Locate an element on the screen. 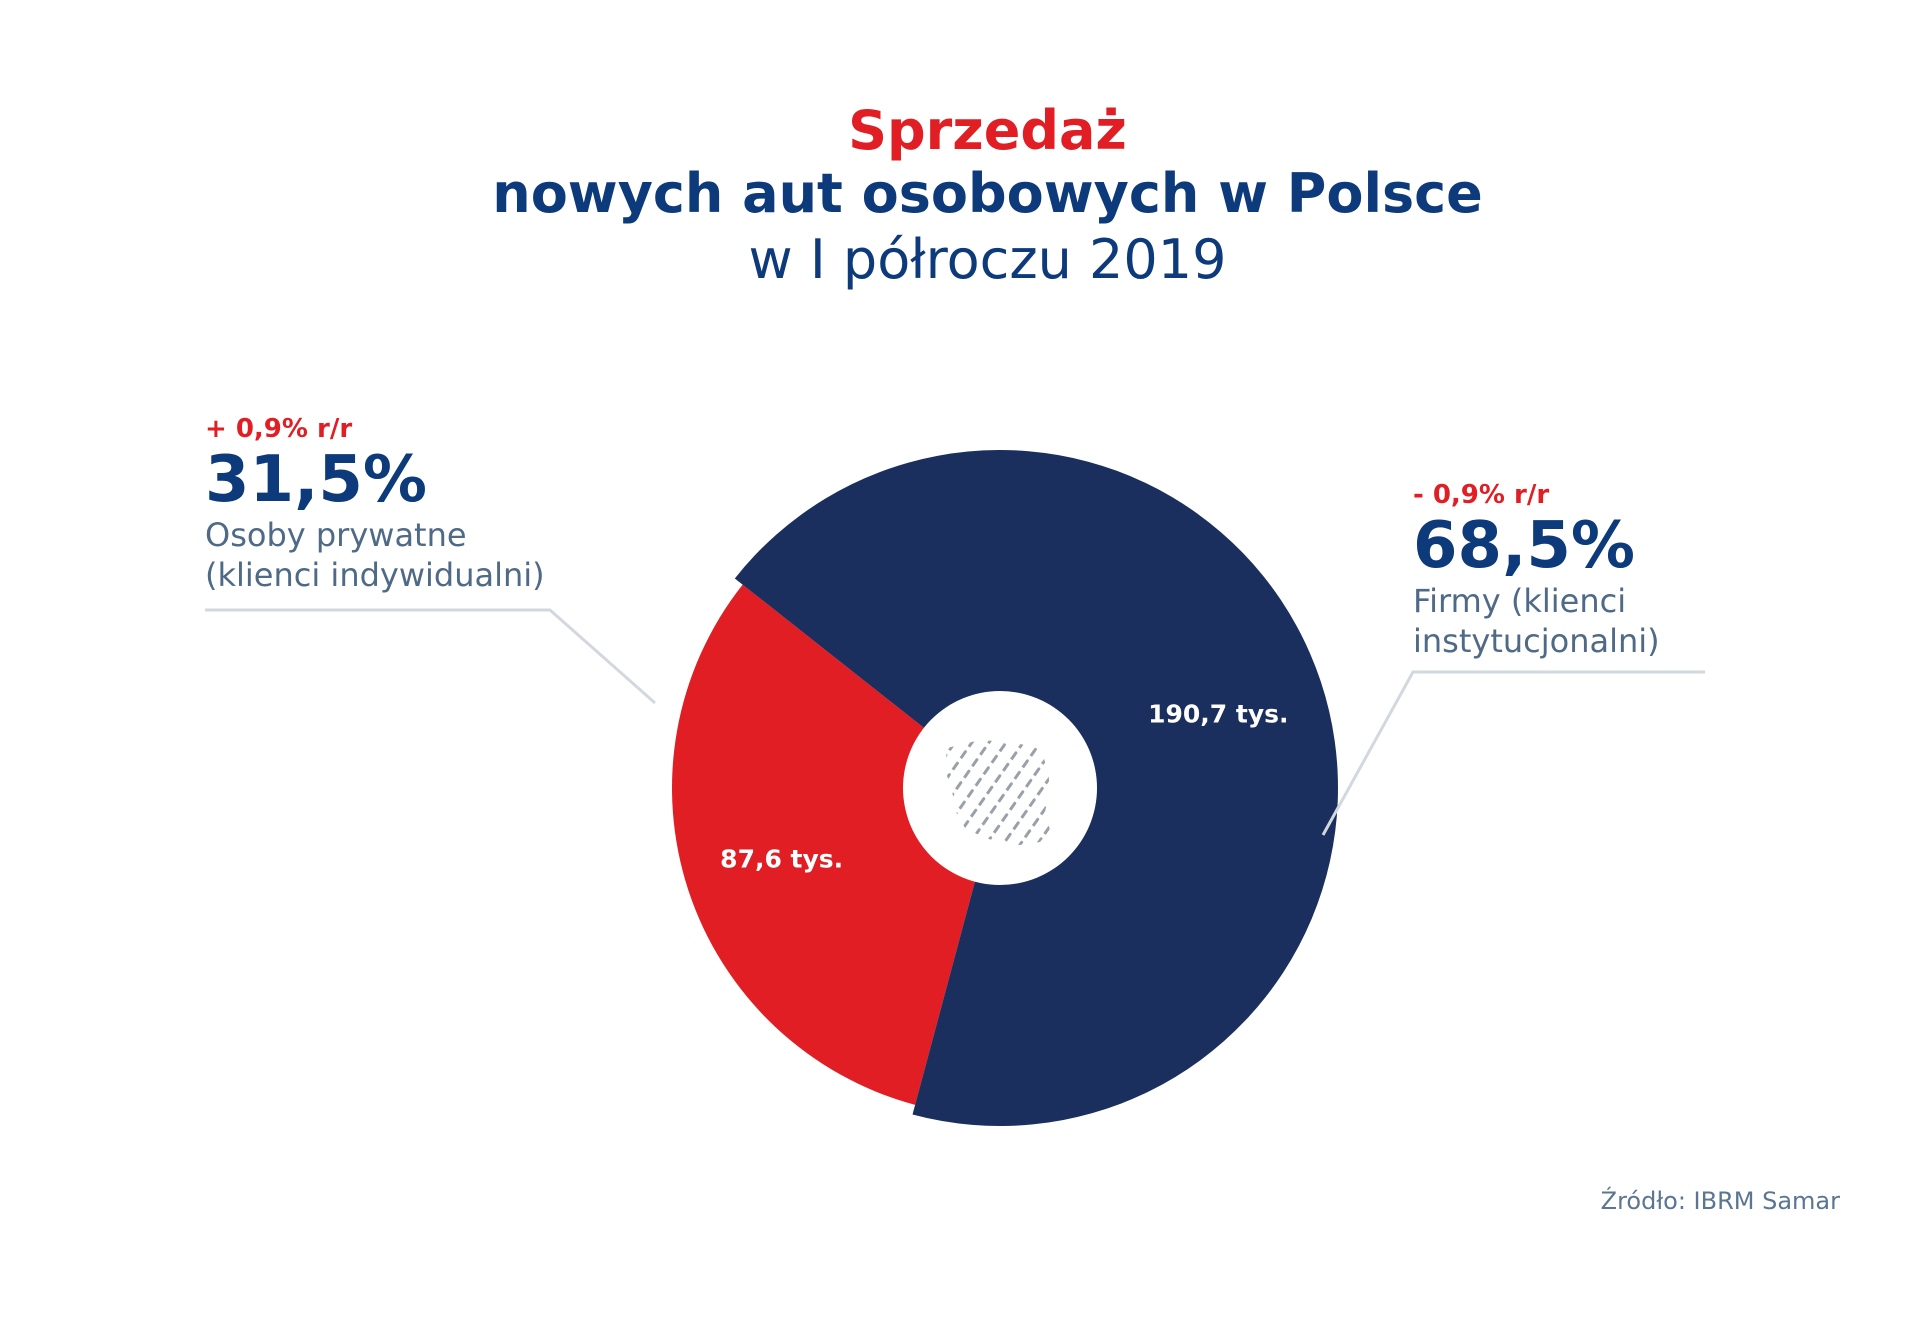  source-note: Źródło: IBRM Samar is located at coordinates (1720, 1201).